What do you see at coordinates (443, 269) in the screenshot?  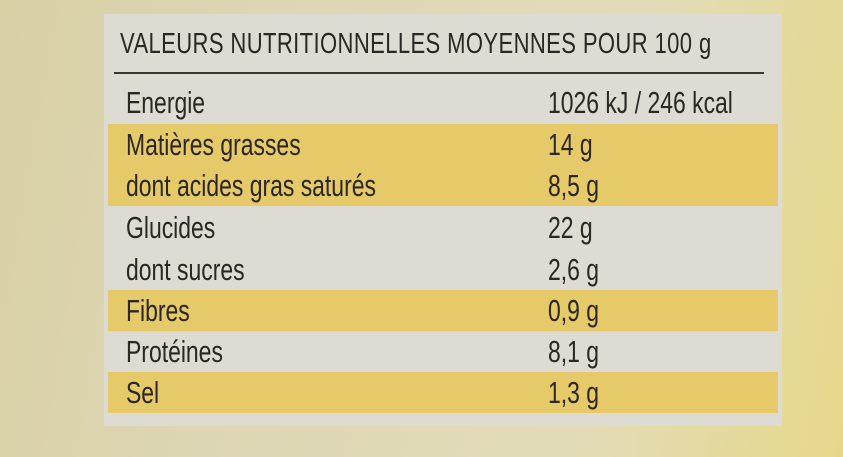 I see `nutrition-row: dont sucres 2,6 g` at bounding box center [443, 269].